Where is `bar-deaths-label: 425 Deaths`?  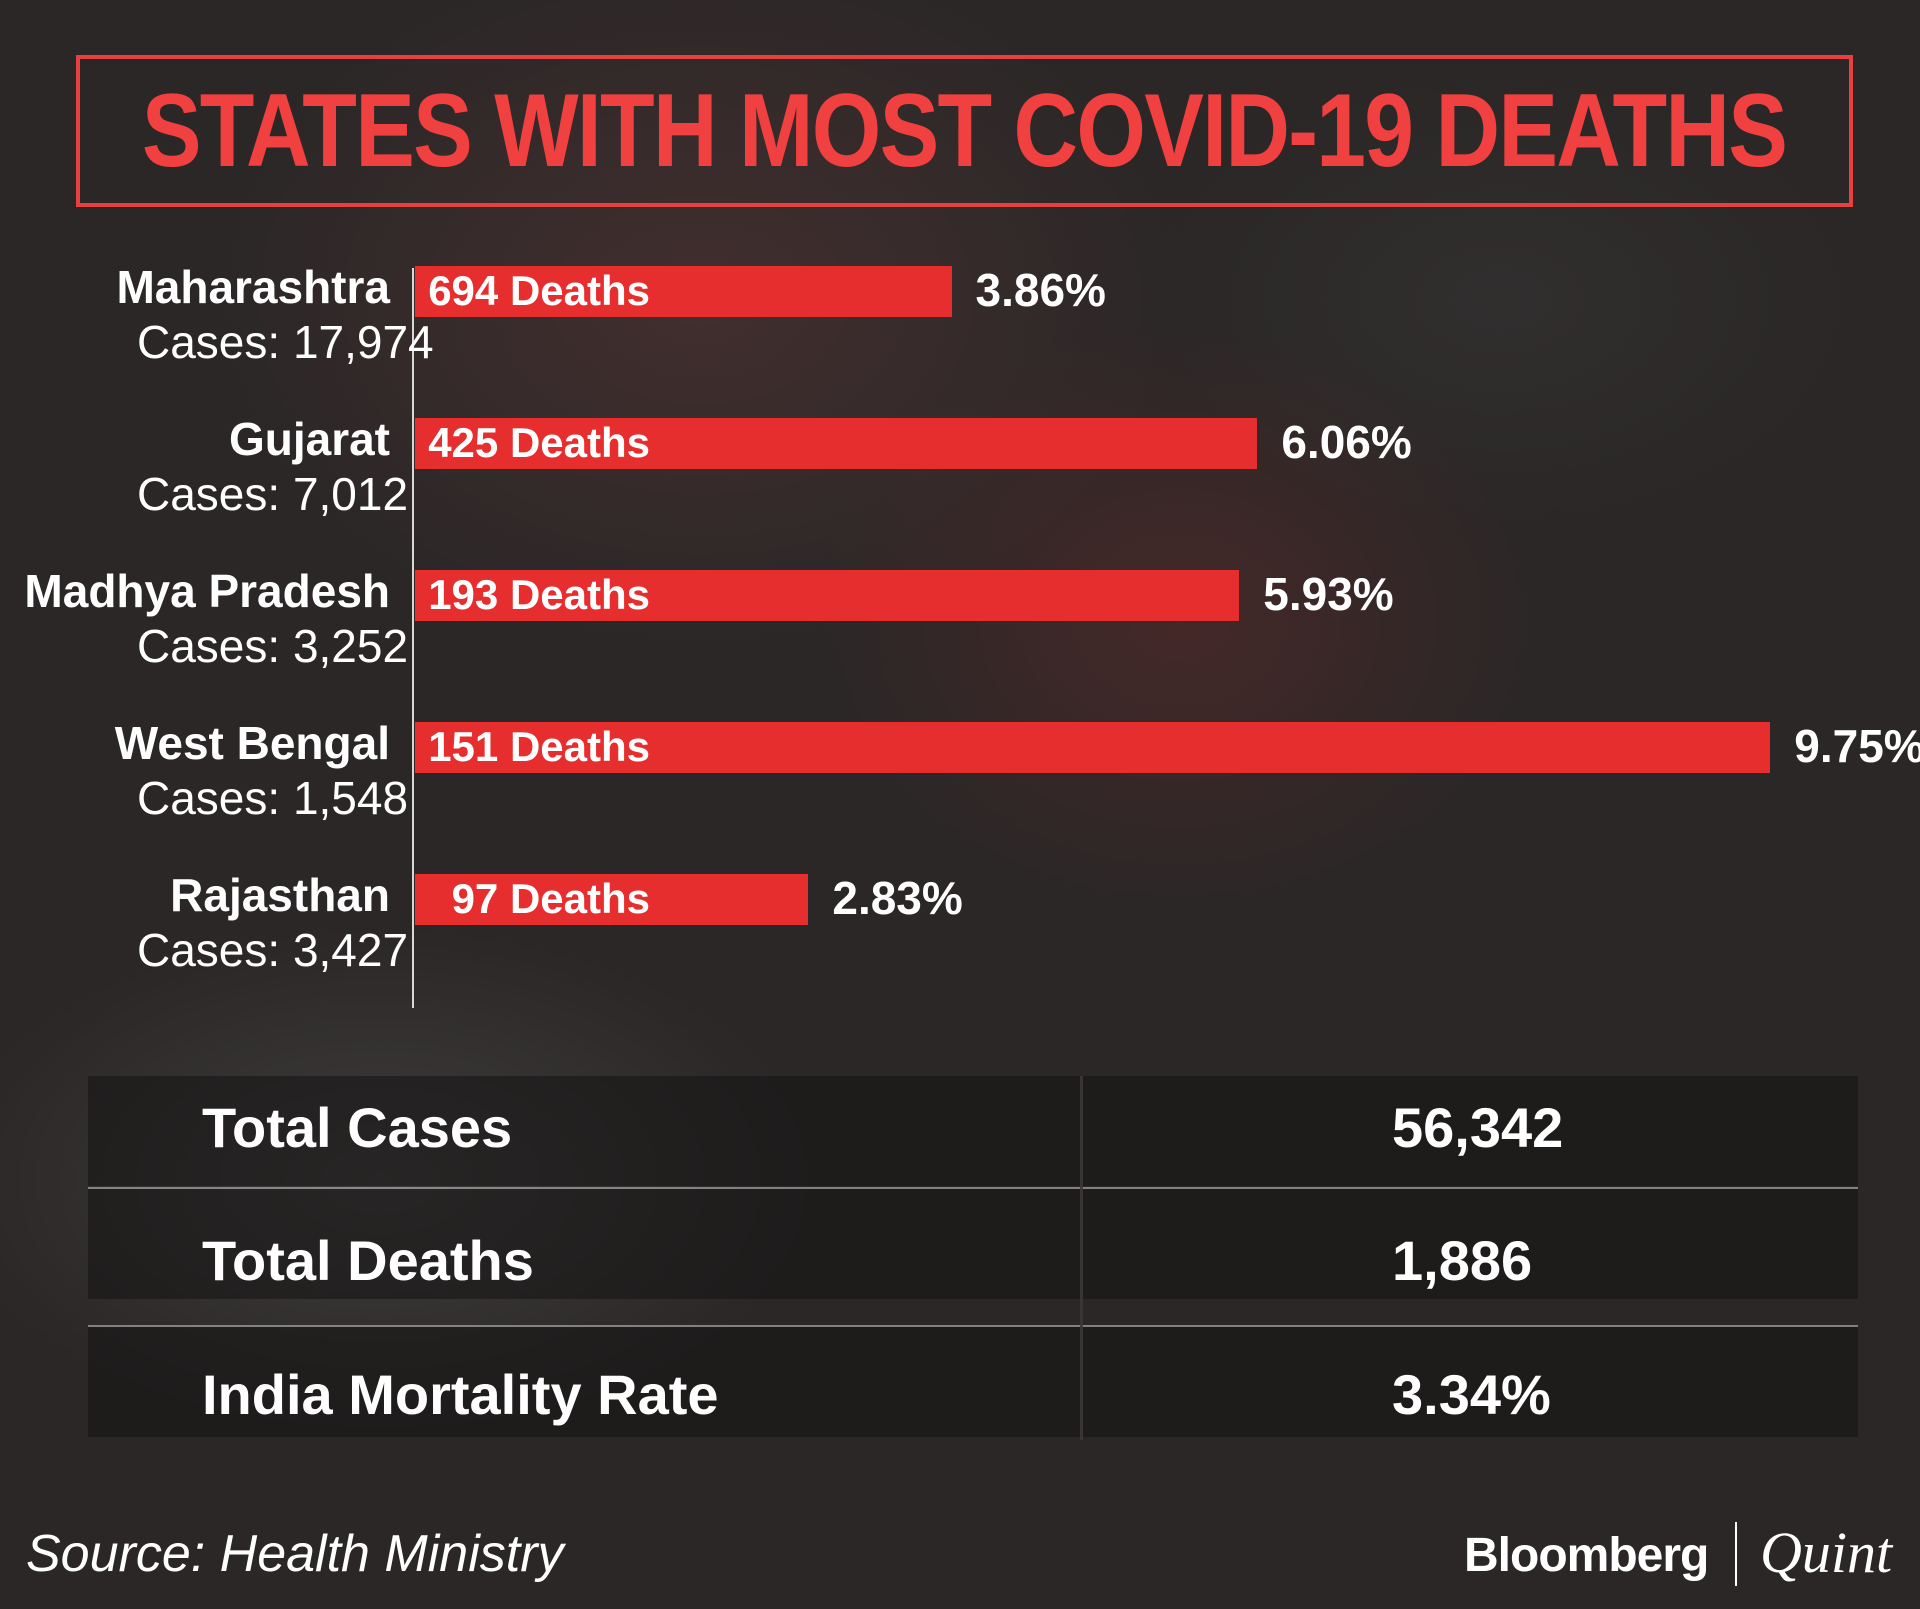
bar-deaths-label: 425 Deaths is located at coordinates (539, 442).